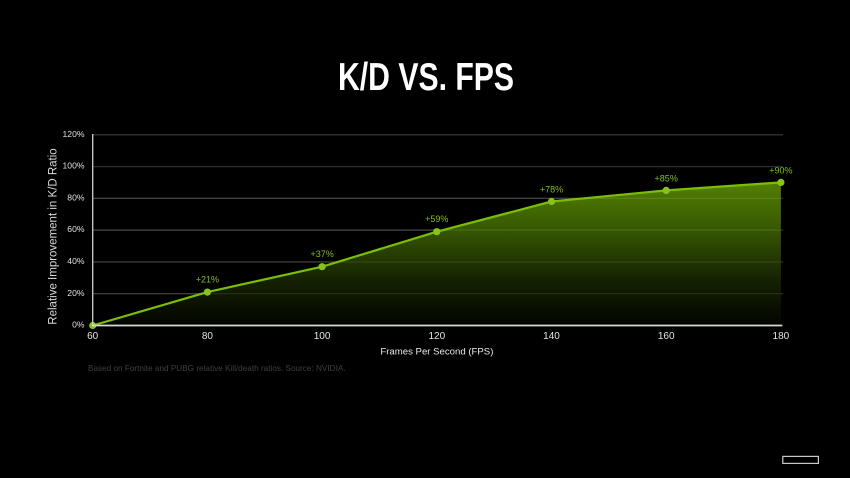  Describe the element at coordinates (321, 254) in the screenshot. I see `svg-text: +37%` at that location.